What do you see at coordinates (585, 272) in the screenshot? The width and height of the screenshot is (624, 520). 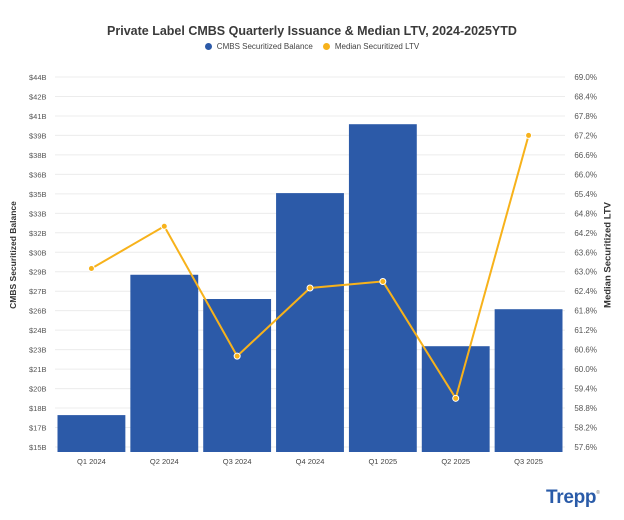 I see `y-tick-right: 63.0%` at bounding box center [585, 272].